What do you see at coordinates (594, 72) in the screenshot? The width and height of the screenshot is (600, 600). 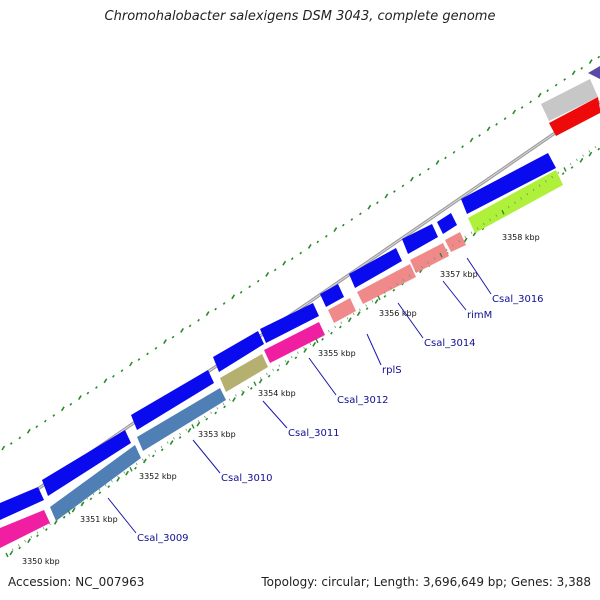 I see `gene-purple` at bounding box center [594, 72].